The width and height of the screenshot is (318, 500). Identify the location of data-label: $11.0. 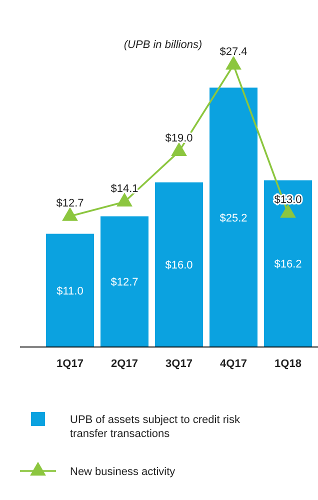
(70, 291).